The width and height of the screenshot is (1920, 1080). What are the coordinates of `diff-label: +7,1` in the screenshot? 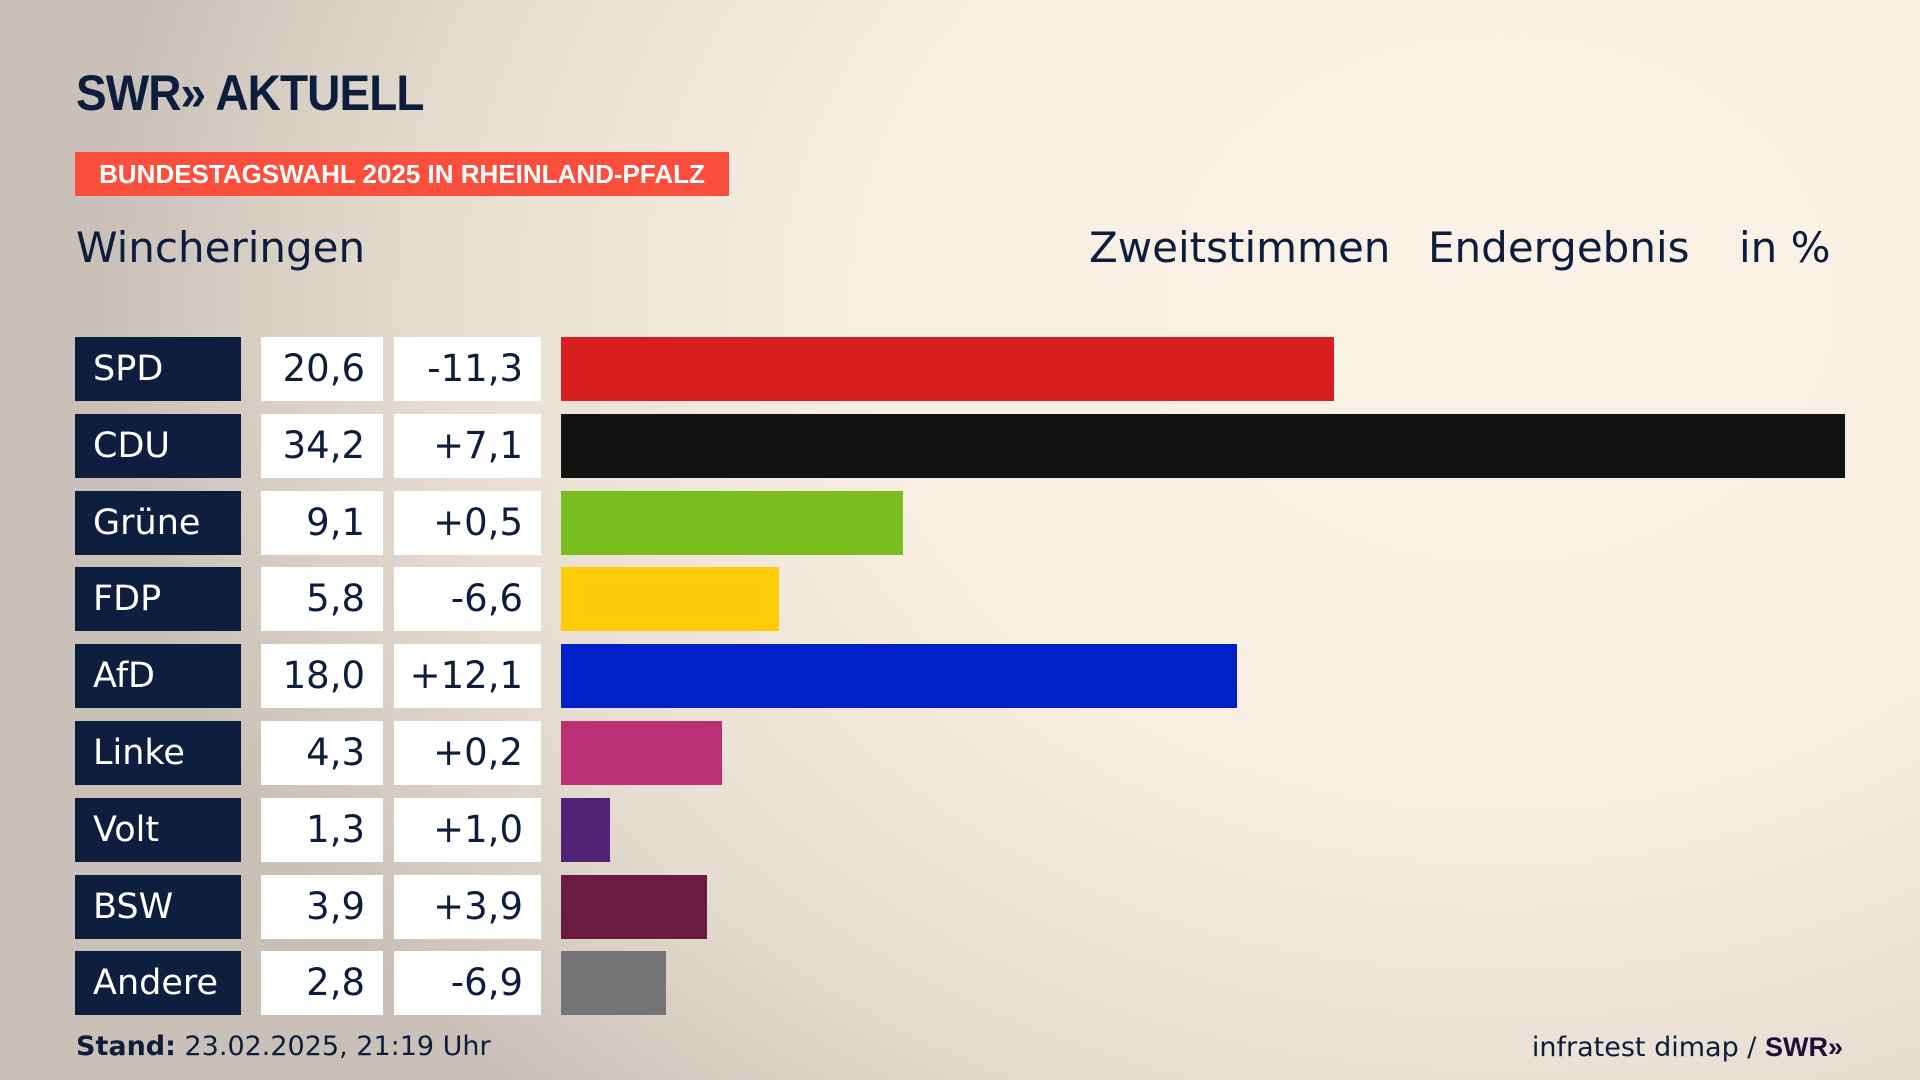 It's located at (467, 445).